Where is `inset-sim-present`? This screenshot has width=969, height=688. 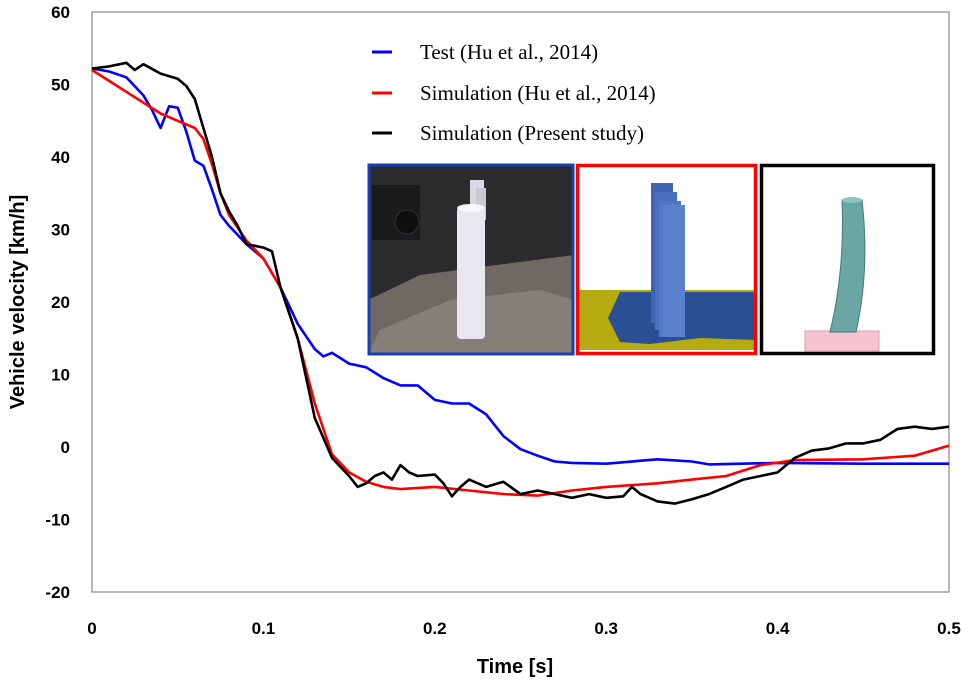 inset-sim-present is located at coordinates (847, 259).